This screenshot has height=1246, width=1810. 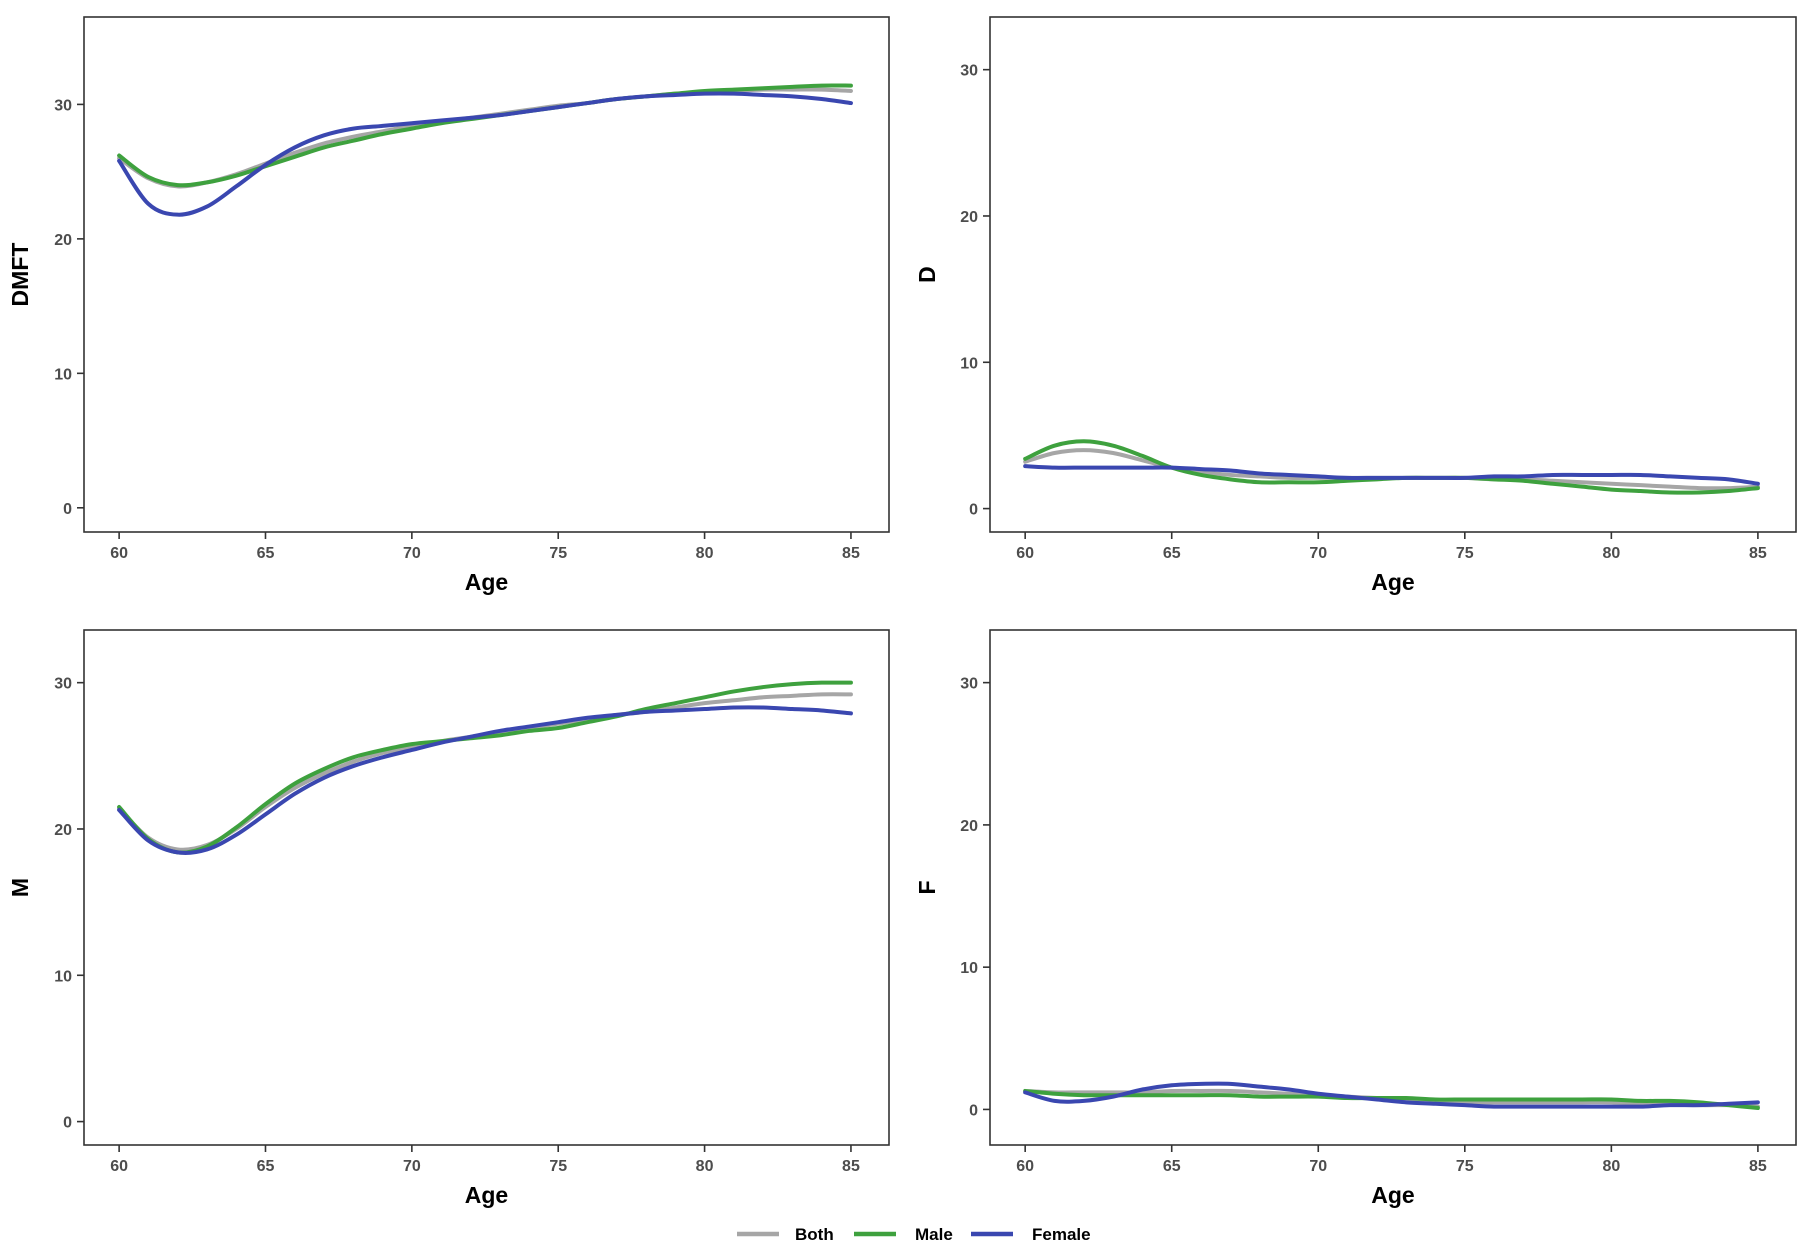 What do you see at coordinates (814, 1234) in the screenshot?
I see `legend-label: Both` at bounding box center [814, 1234].